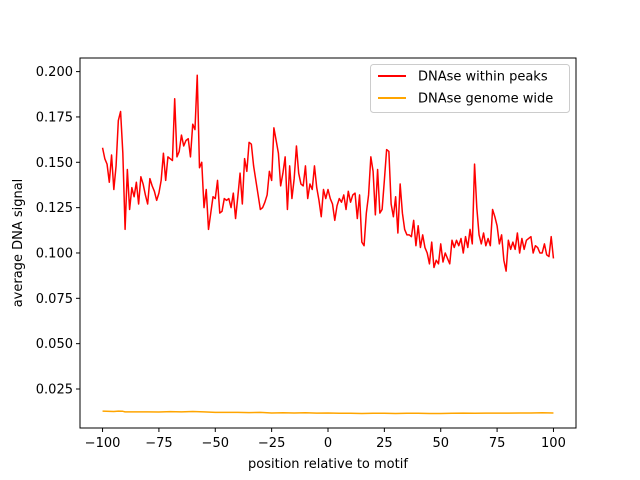 The image size is (640, 480). Describe the element at coordinates (483, 77) in the screenshot. I see `legend-label-within-peaks: DNAse within peaks` at that location.